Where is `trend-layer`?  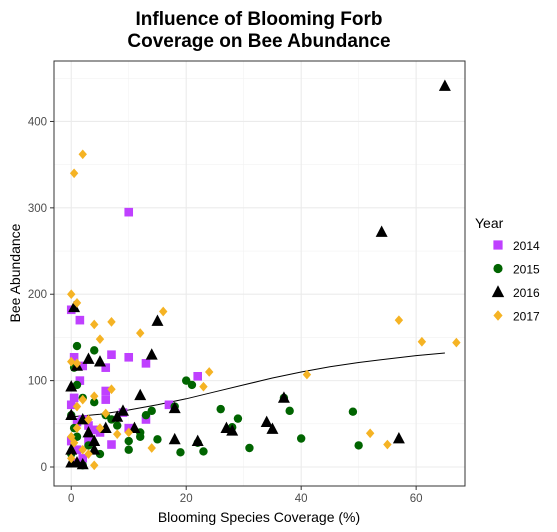 trend-layer is located at coordinates (258, 385).